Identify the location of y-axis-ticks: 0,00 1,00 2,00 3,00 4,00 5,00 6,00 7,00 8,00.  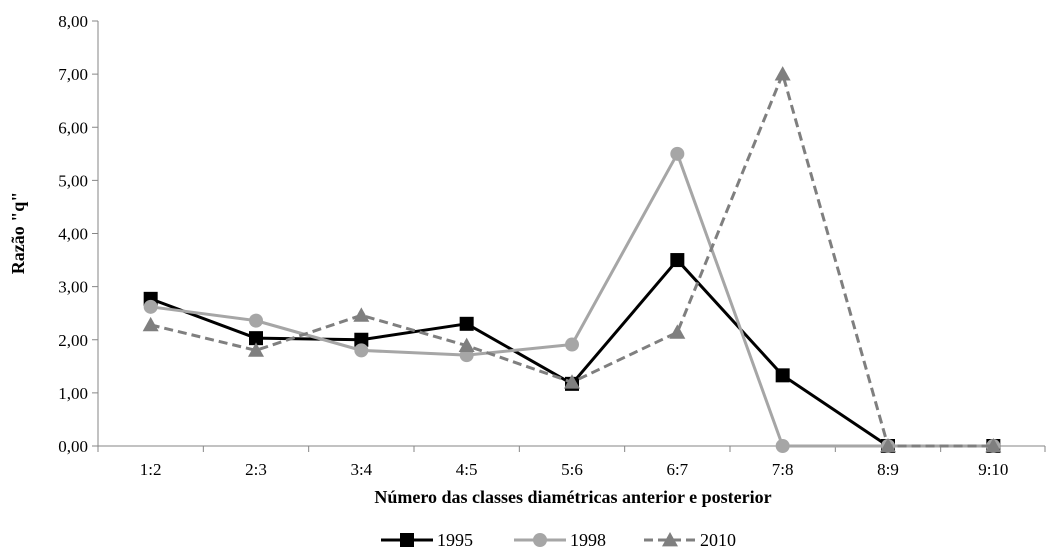
(78, 234).